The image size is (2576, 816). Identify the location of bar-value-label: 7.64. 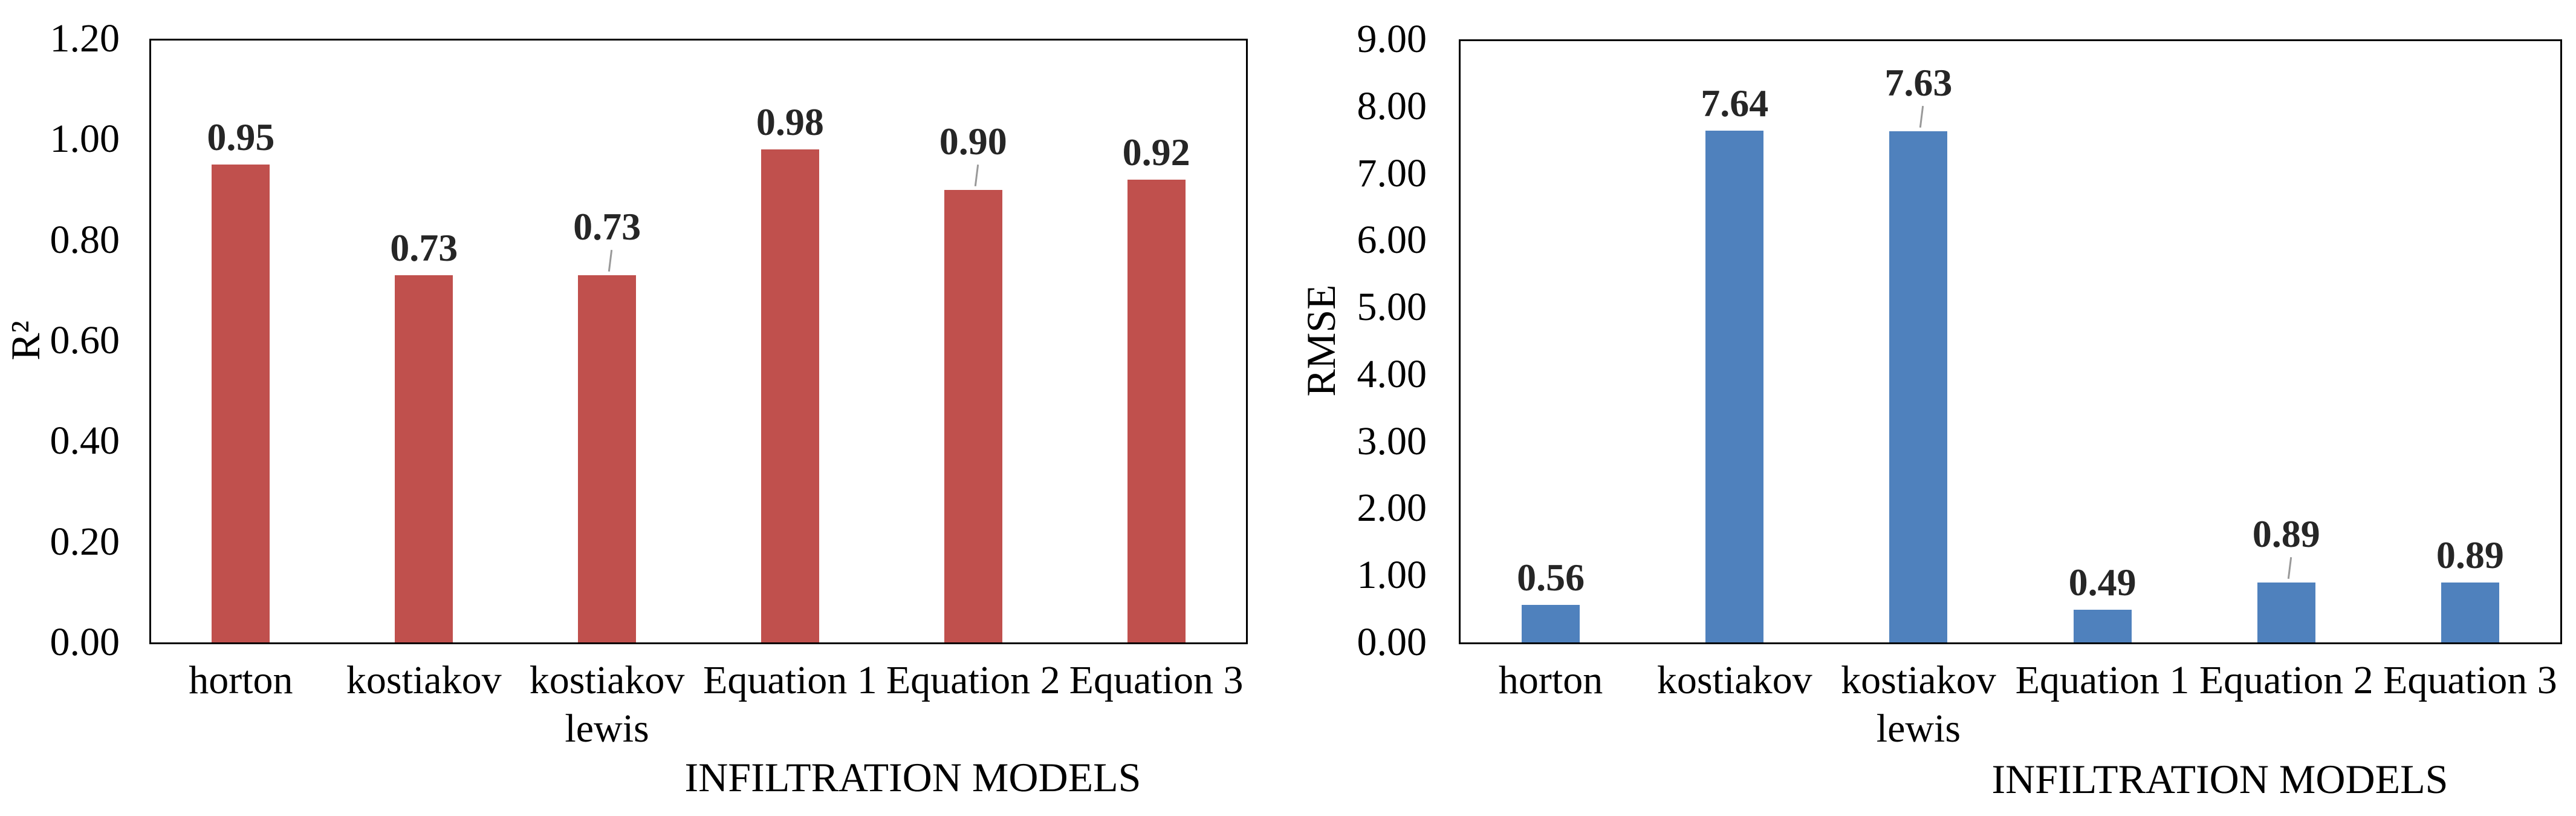
(1735, 103).